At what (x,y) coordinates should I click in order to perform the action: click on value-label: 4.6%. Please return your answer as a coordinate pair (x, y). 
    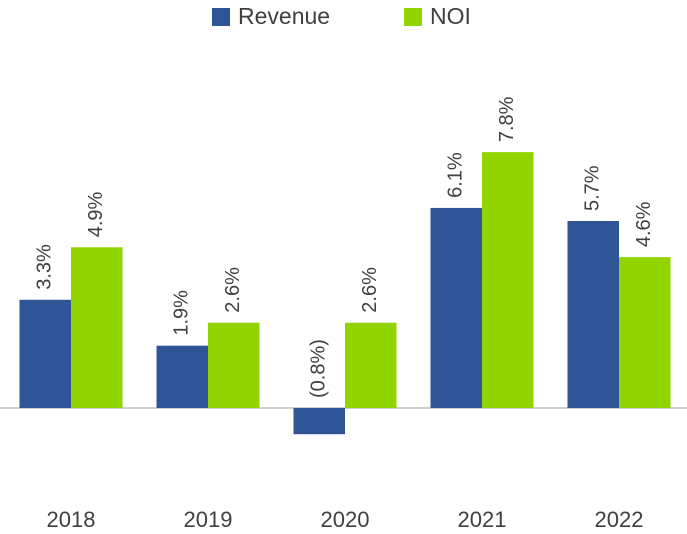
    Looking at the image, I should click on (644, 224).